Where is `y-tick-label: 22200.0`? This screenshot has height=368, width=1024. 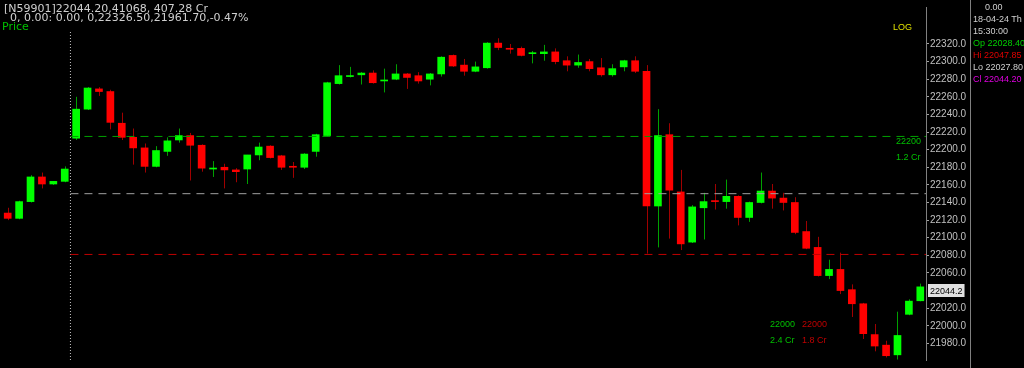
y-tick-label: 22200.0 is located at coordinates (948, 149).